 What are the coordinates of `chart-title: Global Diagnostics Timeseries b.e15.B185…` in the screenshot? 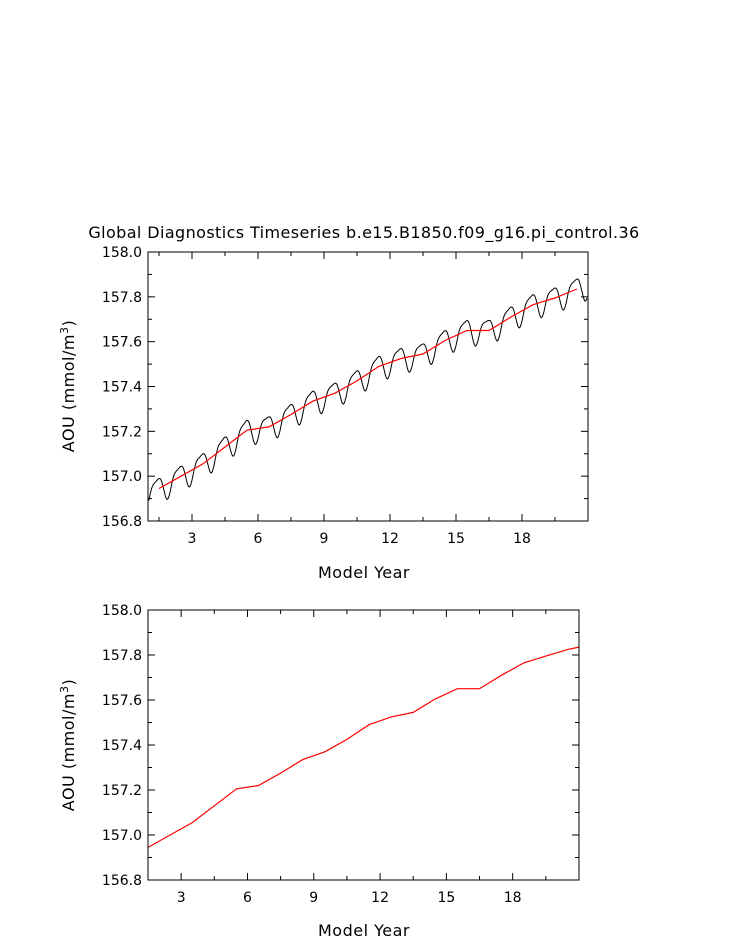 It's located at (363, 233).